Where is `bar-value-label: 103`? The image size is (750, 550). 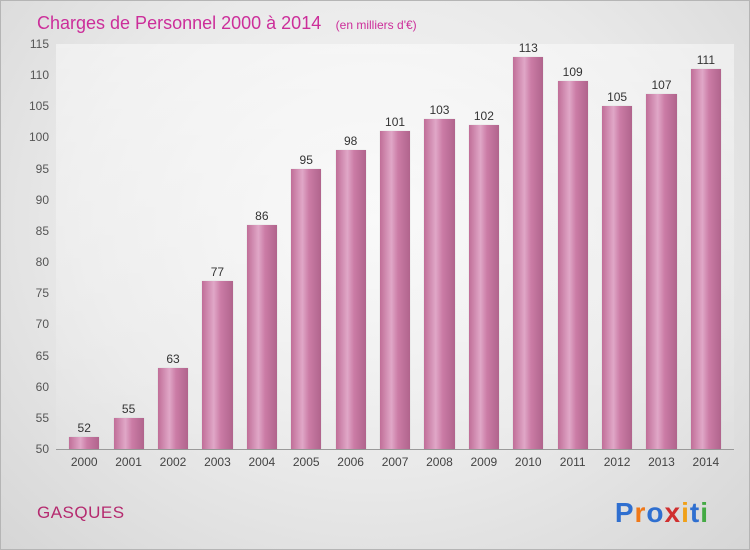
bar-value-label: 103 is located at coordinates (439, 109).